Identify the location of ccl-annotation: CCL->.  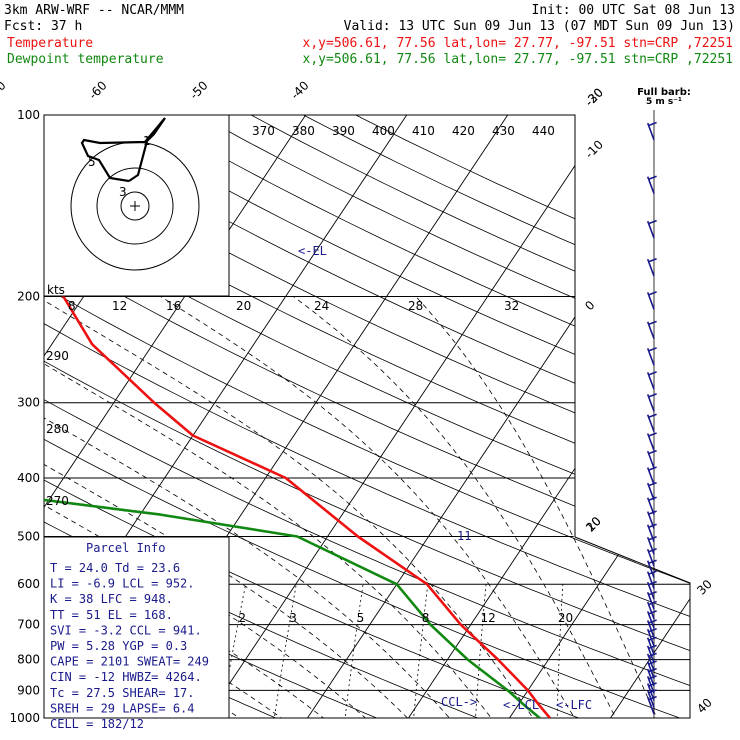
(459, 702).